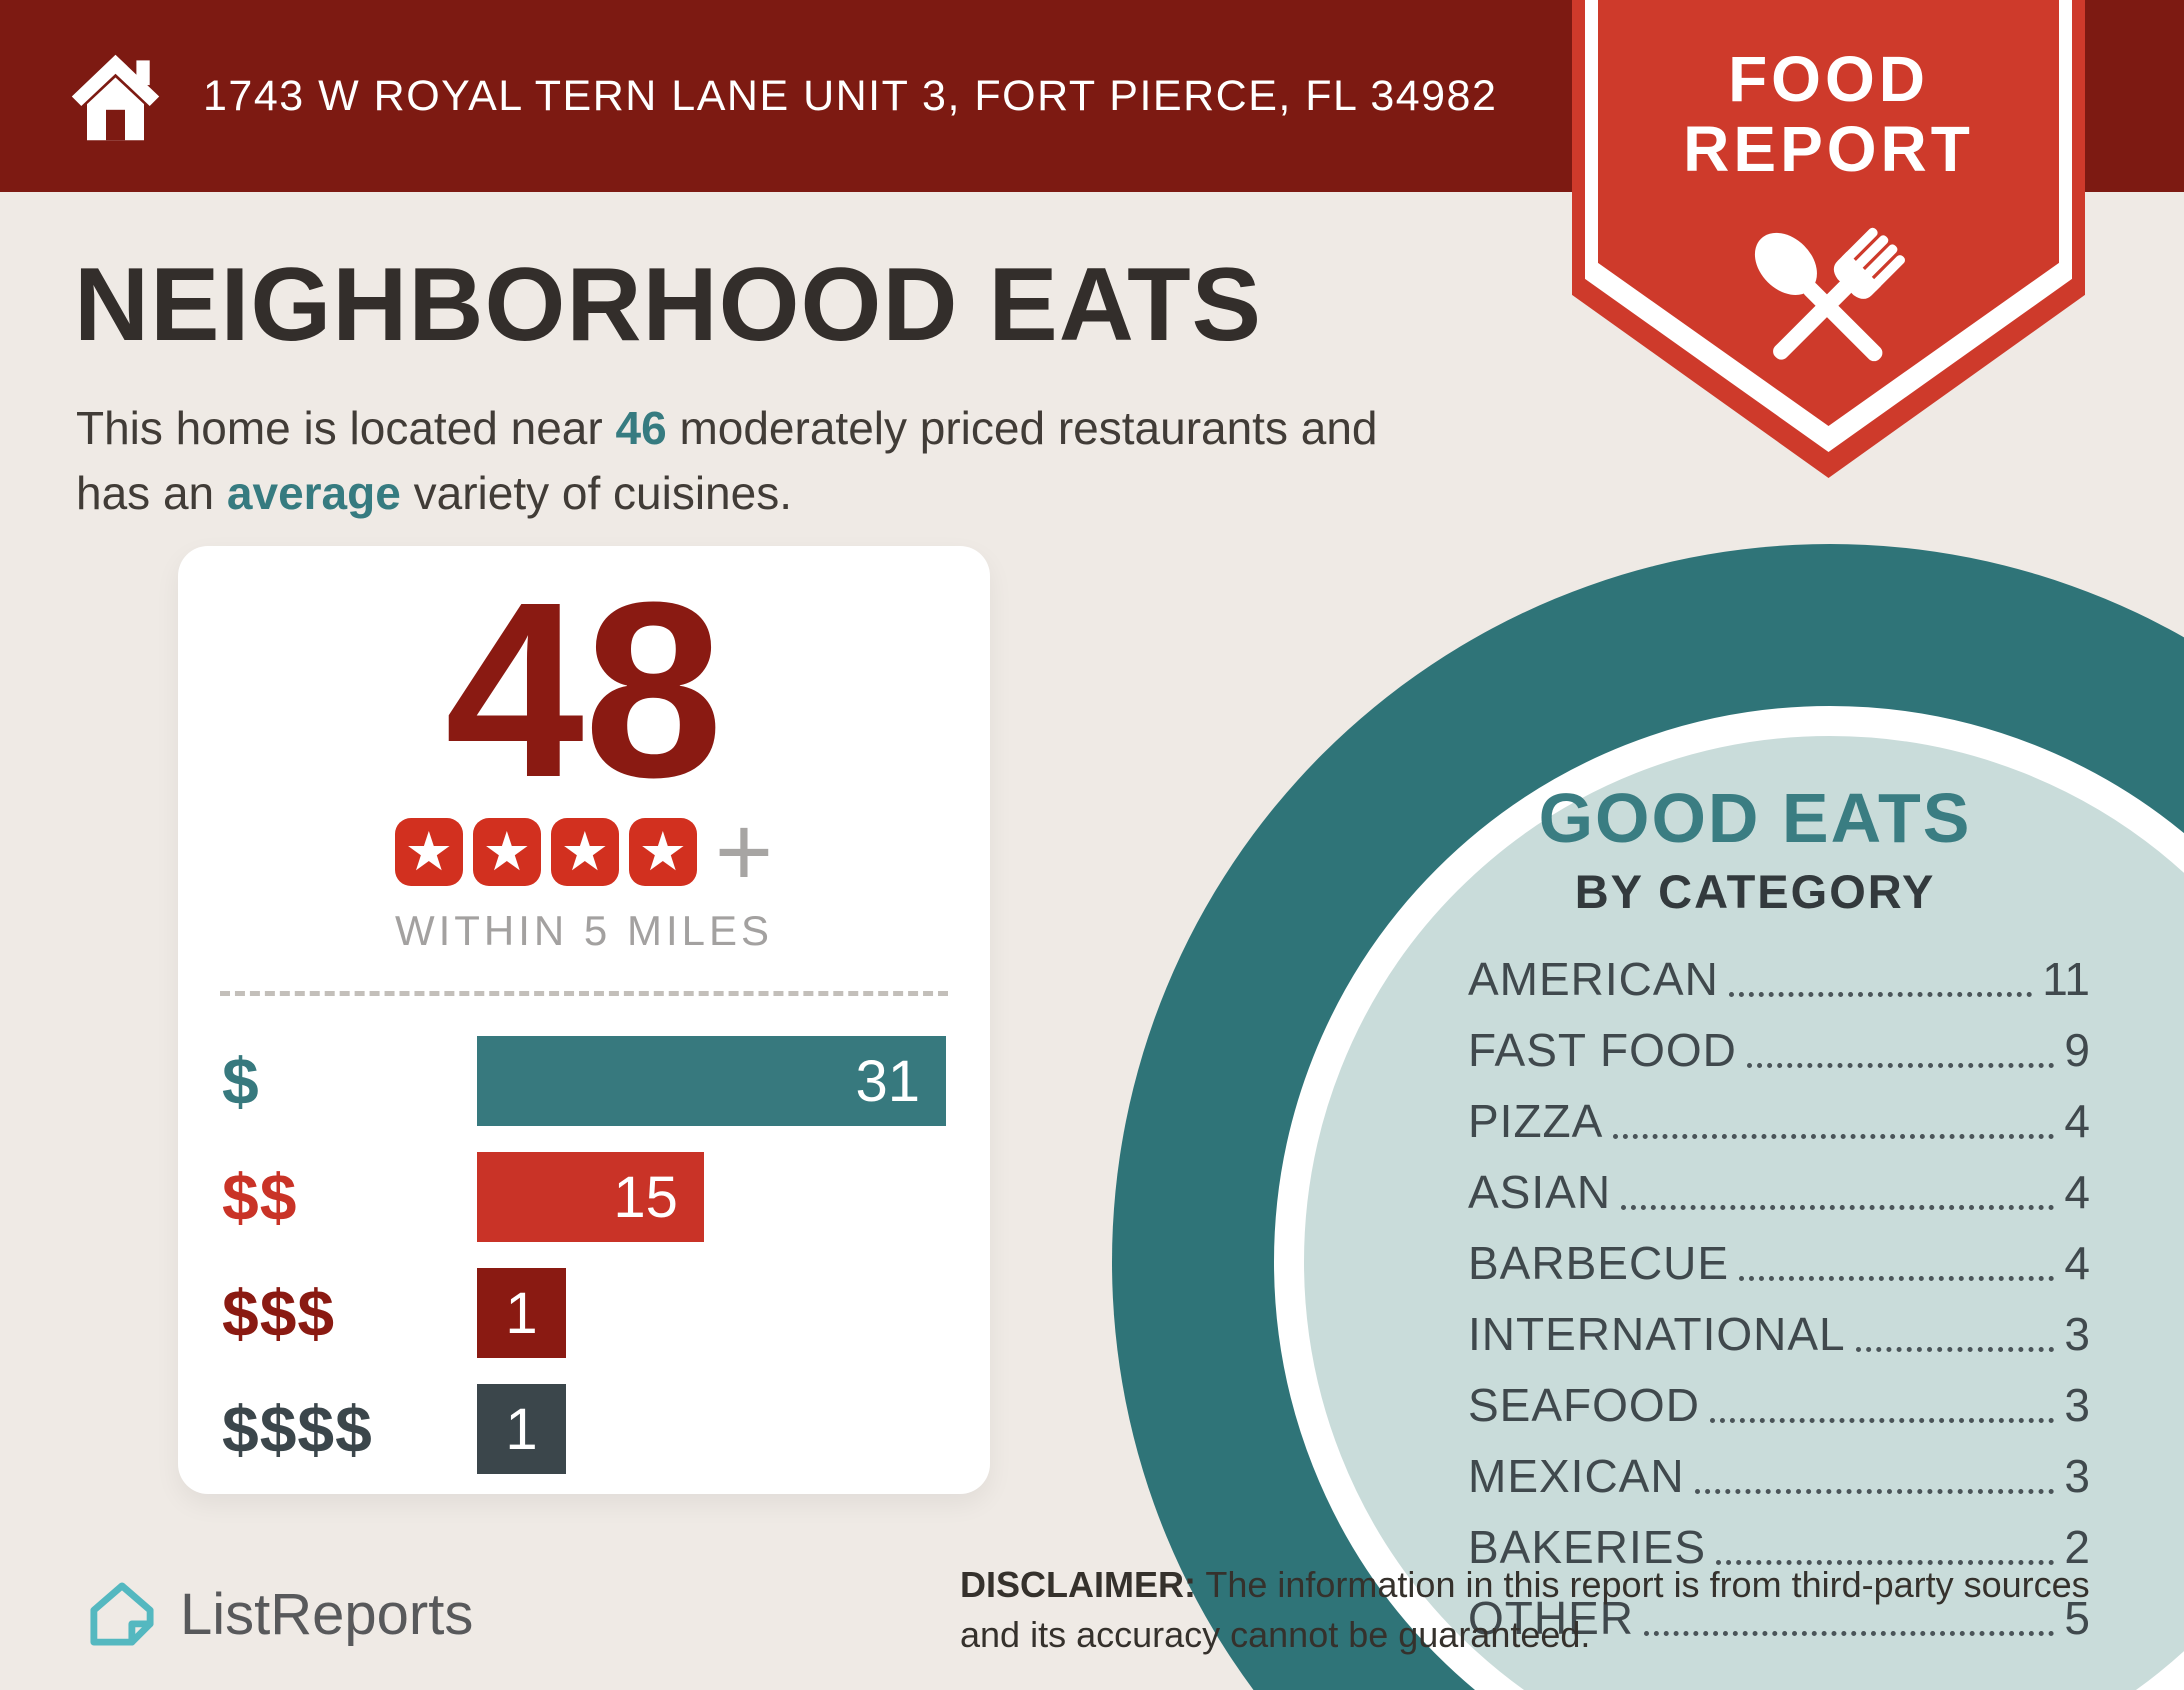 The image size is (2184, 1690). What do you see at coordinates (279, 1313) in the screenshot?
I see `price-tier-label: $$$` at bounding box center [279, 1313].